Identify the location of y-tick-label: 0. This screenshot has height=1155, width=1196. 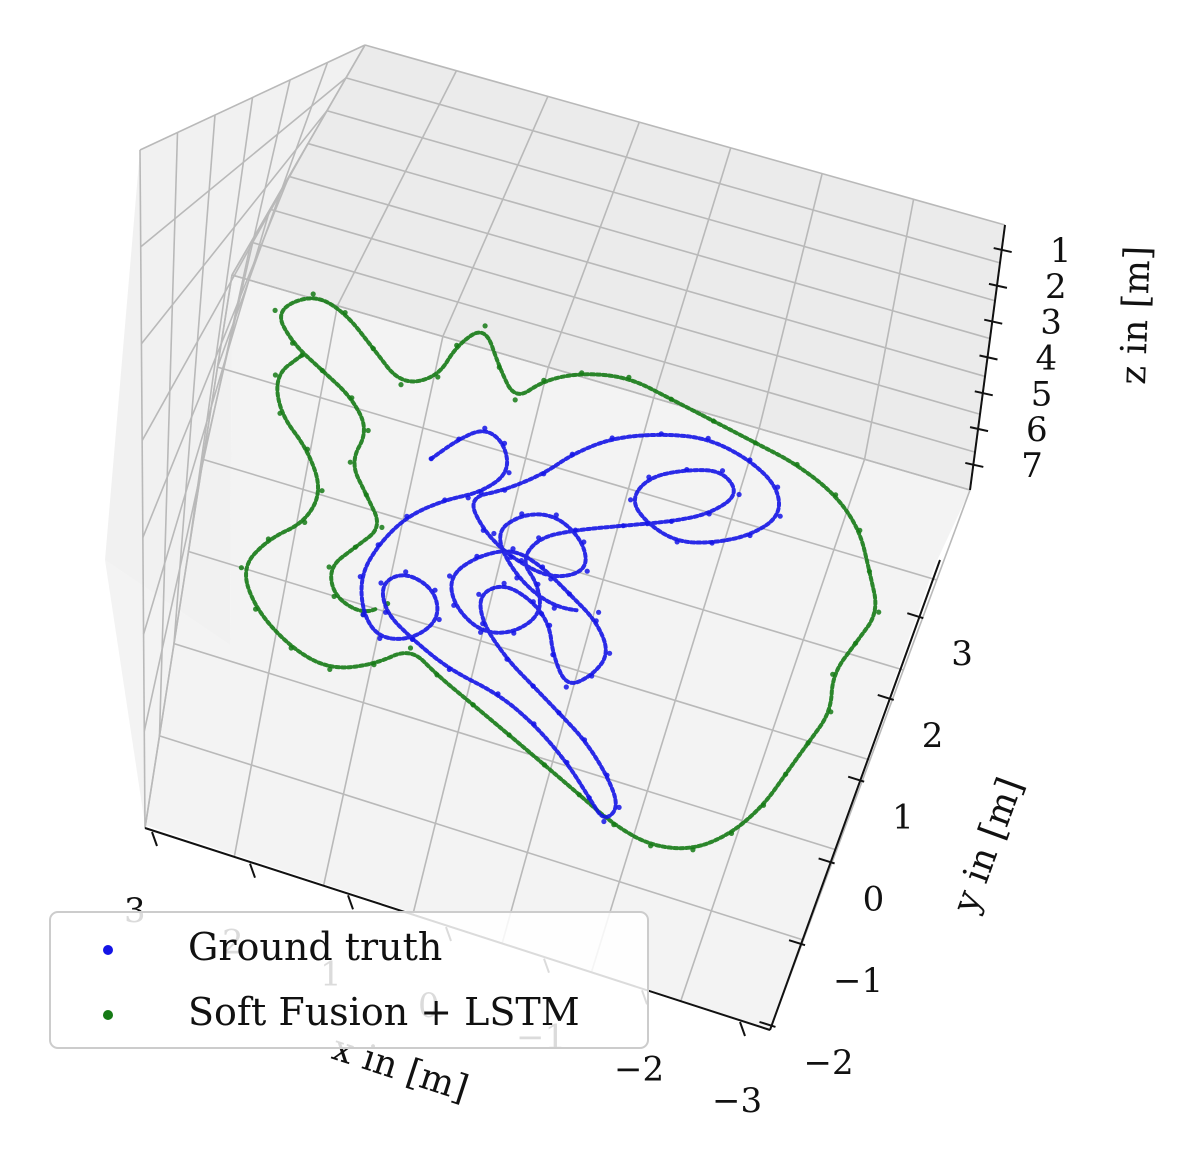
(874, 899).